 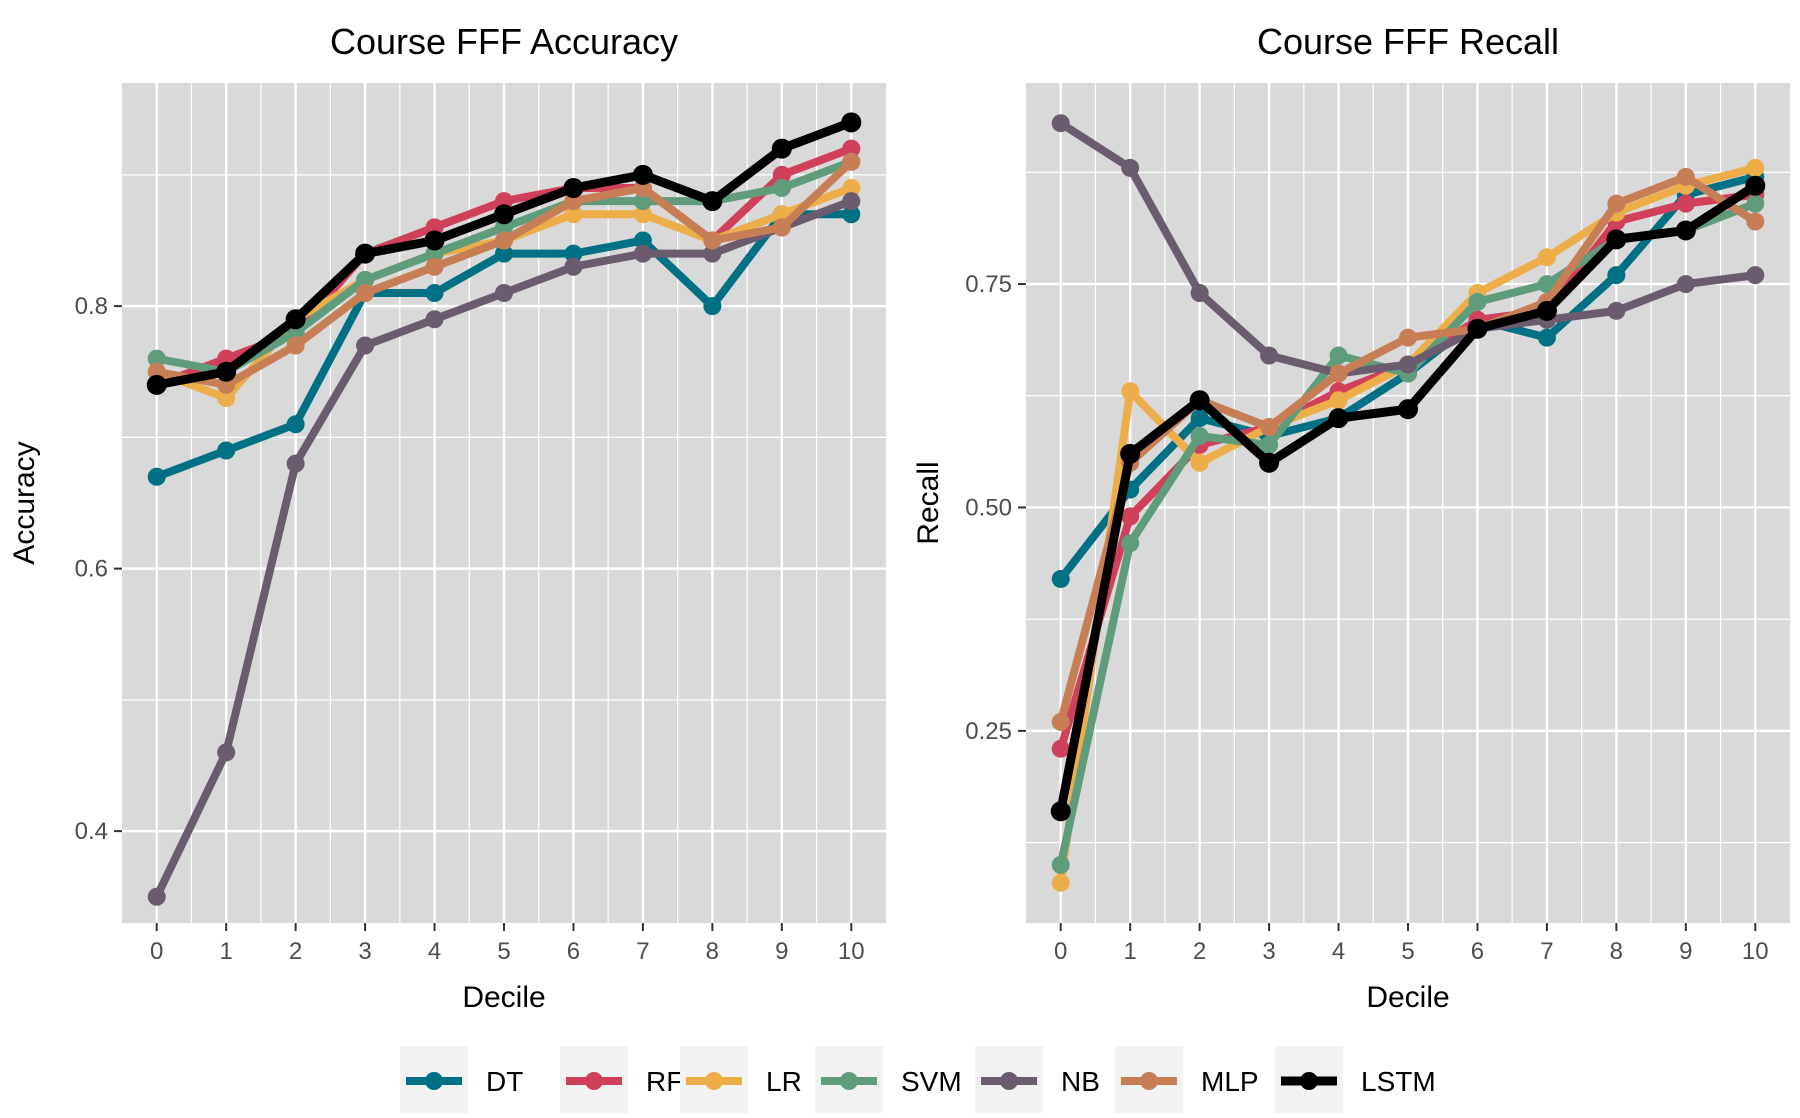 I want to click on x-axis-label: Decile, so click(x=503, y=997).